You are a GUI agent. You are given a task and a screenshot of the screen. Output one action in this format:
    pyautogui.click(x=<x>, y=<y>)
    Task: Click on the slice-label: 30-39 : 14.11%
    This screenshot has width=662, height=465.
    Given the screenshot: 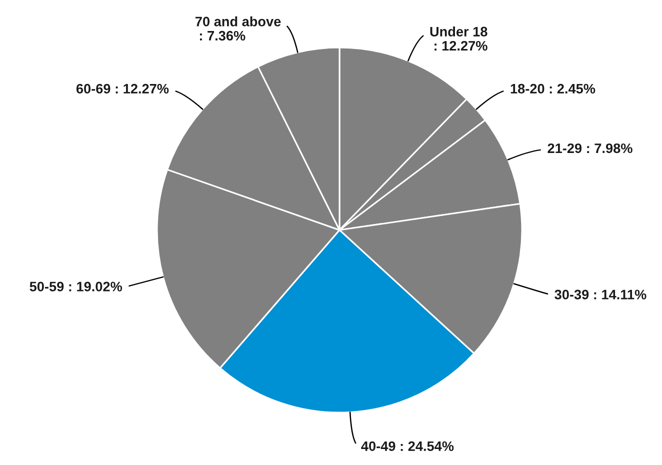 What is the action you would take?
    pyautogui.click(x=600, y=295)
    